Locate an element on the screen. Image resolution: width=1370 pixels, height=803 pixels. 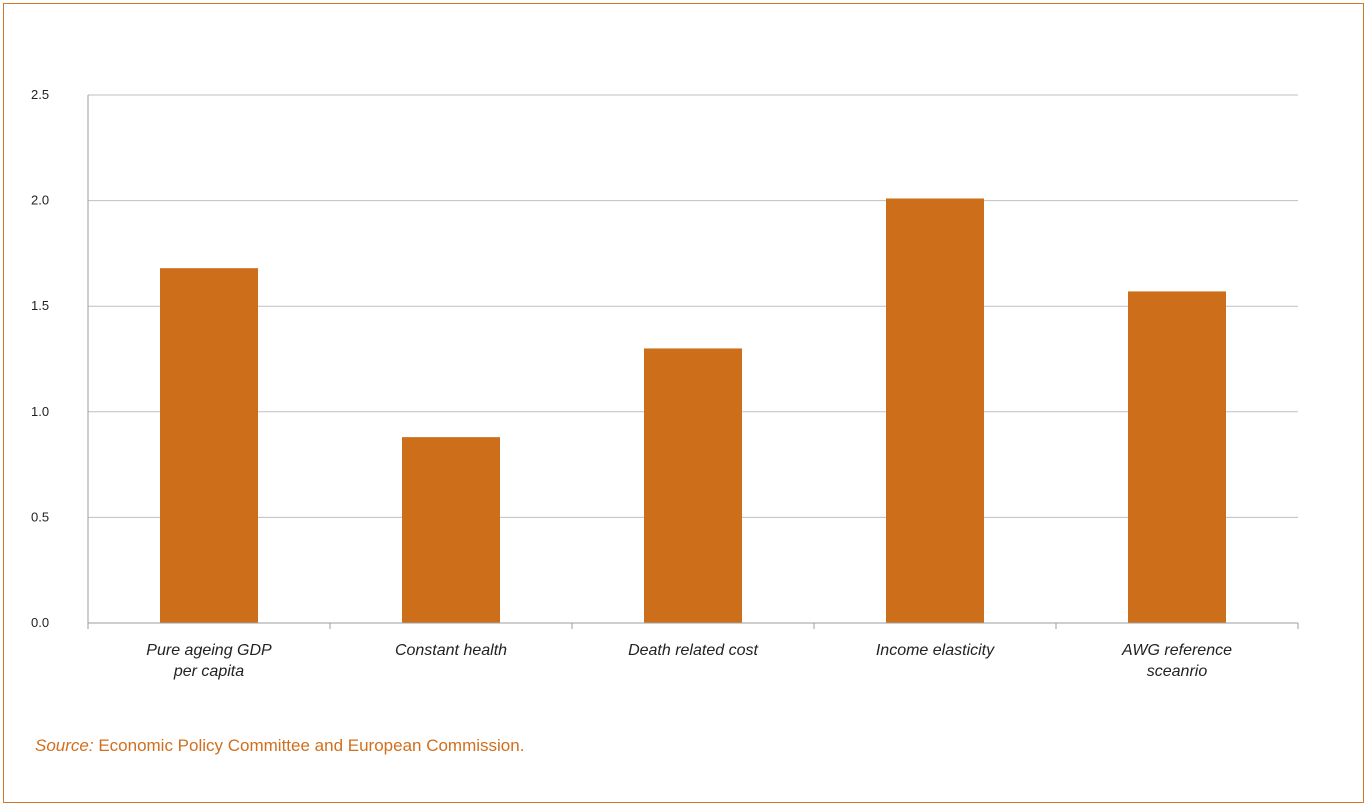
y-tick-label: 2.5 is located at coordinates (40, 94).